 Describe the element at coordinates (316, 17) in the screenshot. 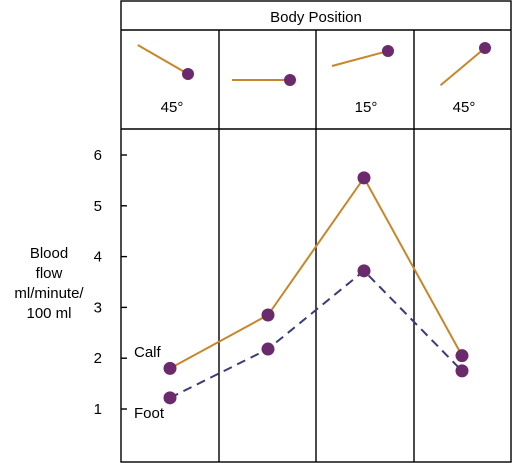

I see `header-title: Body Position` at that location.